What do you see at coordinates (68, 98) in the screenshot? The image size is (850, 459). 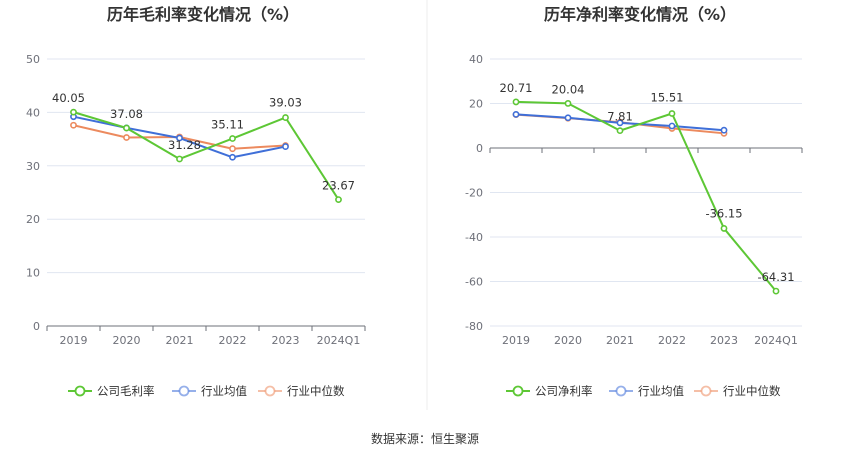 I see `data-label: 40.05` at bounding box center [68, 98].